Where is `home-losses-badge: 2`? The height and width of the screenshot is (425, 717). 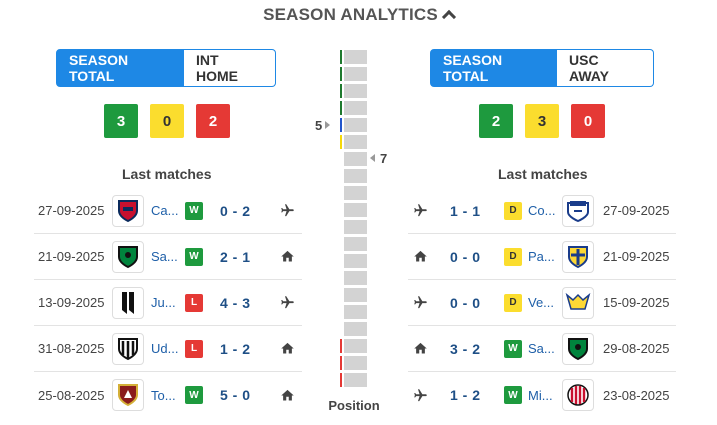
home-losses-badge: 2 is located at coordinates (213, 121).